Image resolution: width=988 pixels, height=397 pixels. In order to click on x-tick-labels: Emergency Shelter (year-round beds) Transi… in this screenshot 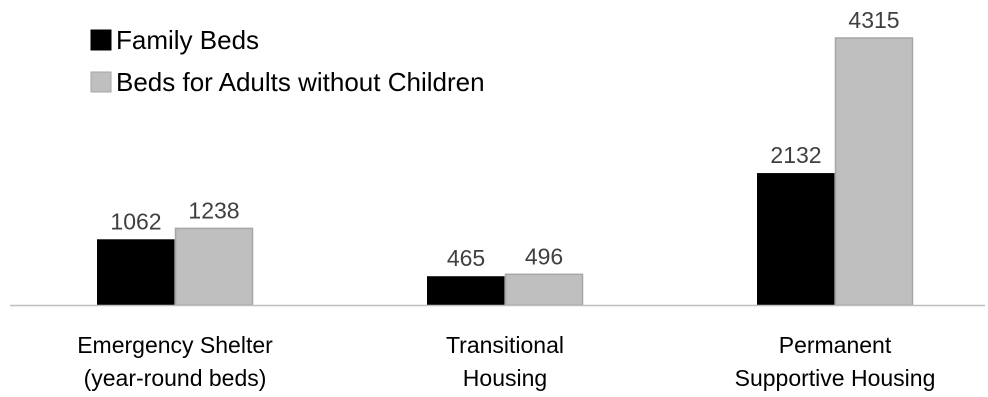, I will do `click(506, 361)`.